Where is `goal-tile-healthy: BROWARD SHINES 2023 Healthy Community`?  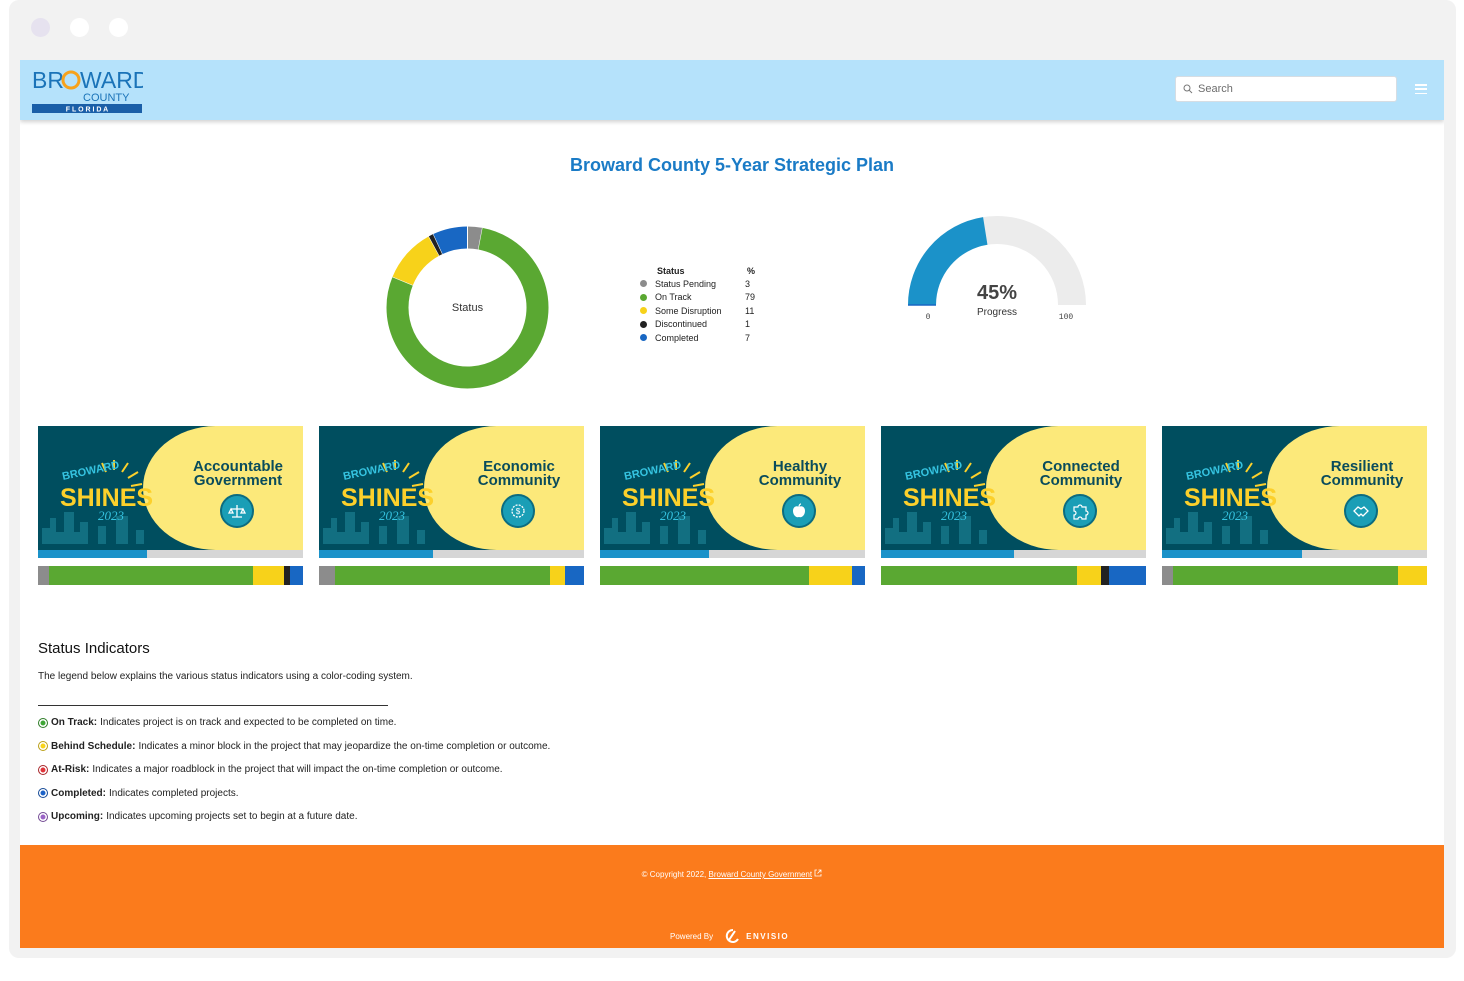 goal-tile-healthy: BROWARD SHINES 2023 Healthy Community is located at coordinates (732, 506).